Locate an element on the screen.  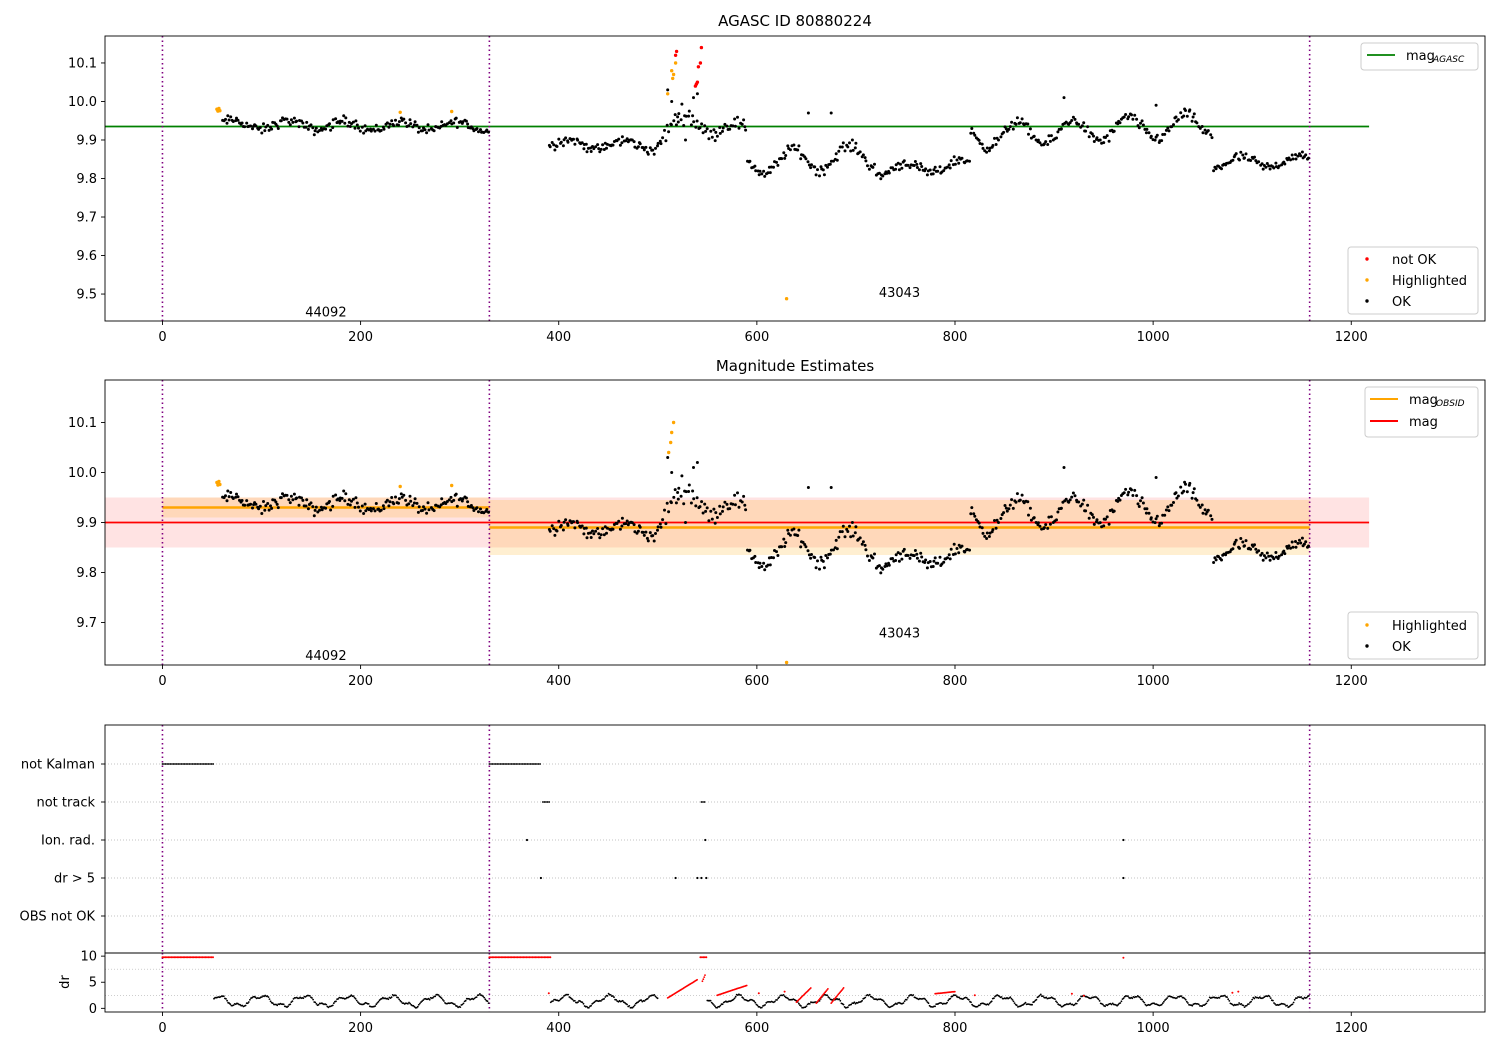
x-tick-label: 1200 is located at coordinates (1351, 1028).